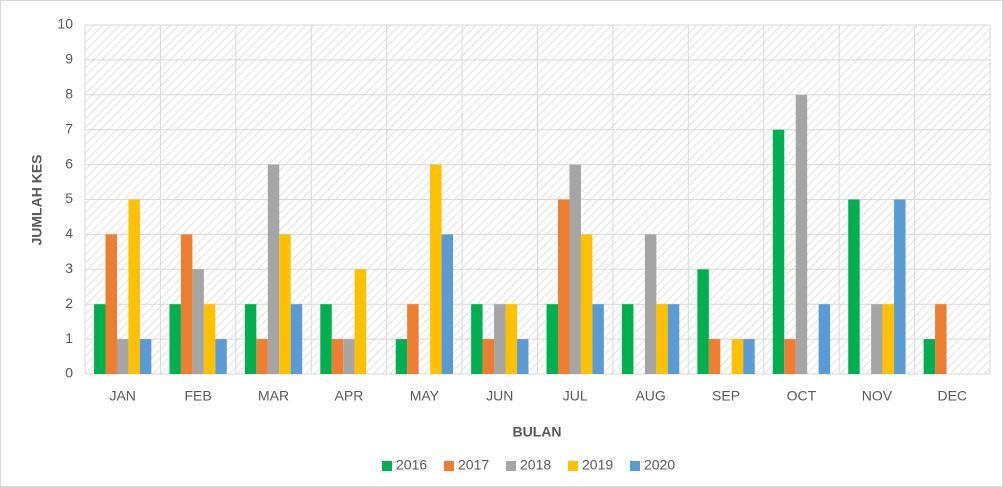 This screenshot has height=487, width=1003. Describe the element at coordinates (69, 198) in the screenshot. I see `y-tick-label: 5` at that location.